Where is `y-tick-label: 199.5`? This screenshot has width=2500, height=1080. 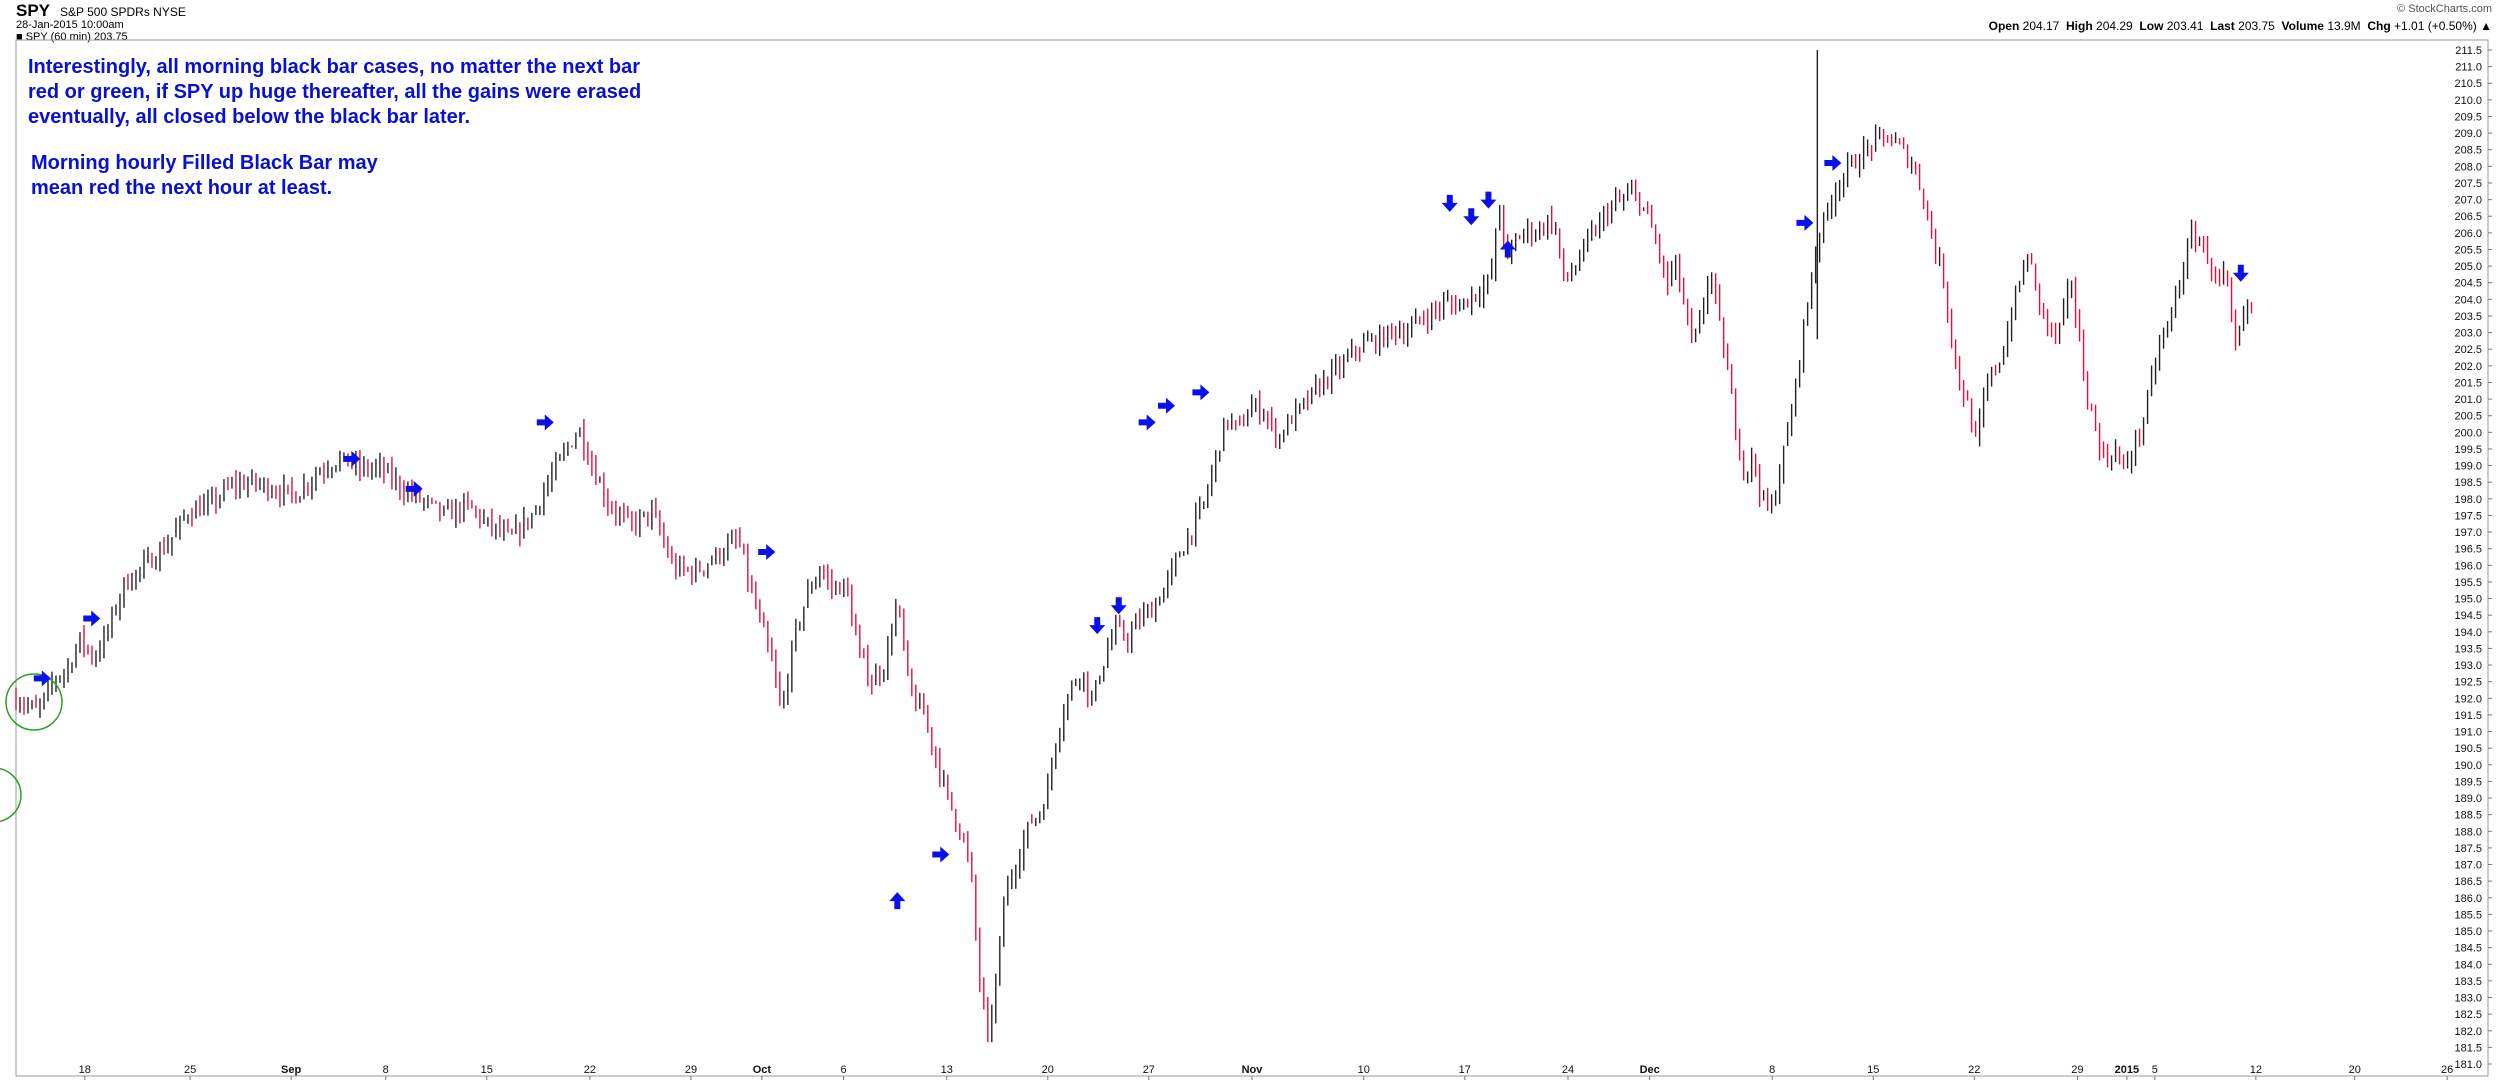
y-tick-label: 199.5 is located at coordinates (2468, 450).